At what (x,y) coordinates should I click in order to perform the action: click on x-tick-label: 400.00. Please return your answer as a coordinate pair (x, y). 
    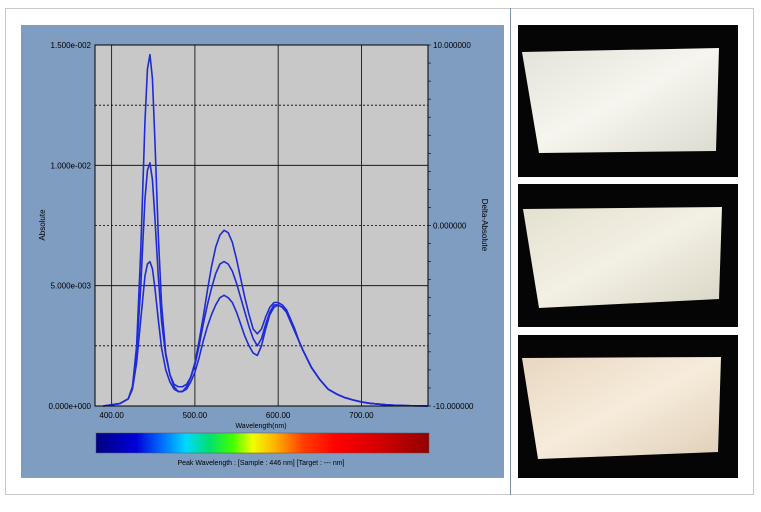
    Looking at the image, I should click on (111, 415).